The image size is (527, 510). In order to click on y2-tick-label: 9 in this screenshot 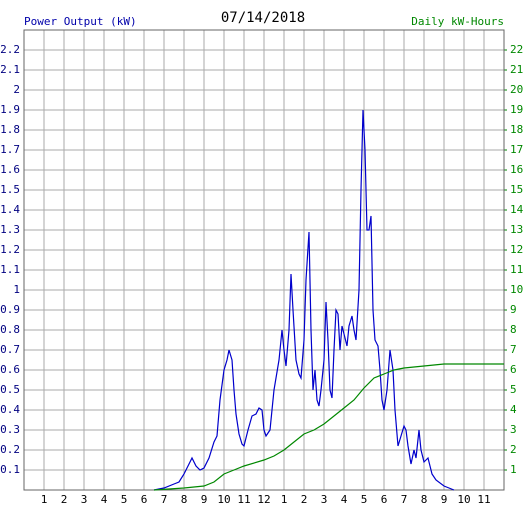, I will do `click(513, 309)`.